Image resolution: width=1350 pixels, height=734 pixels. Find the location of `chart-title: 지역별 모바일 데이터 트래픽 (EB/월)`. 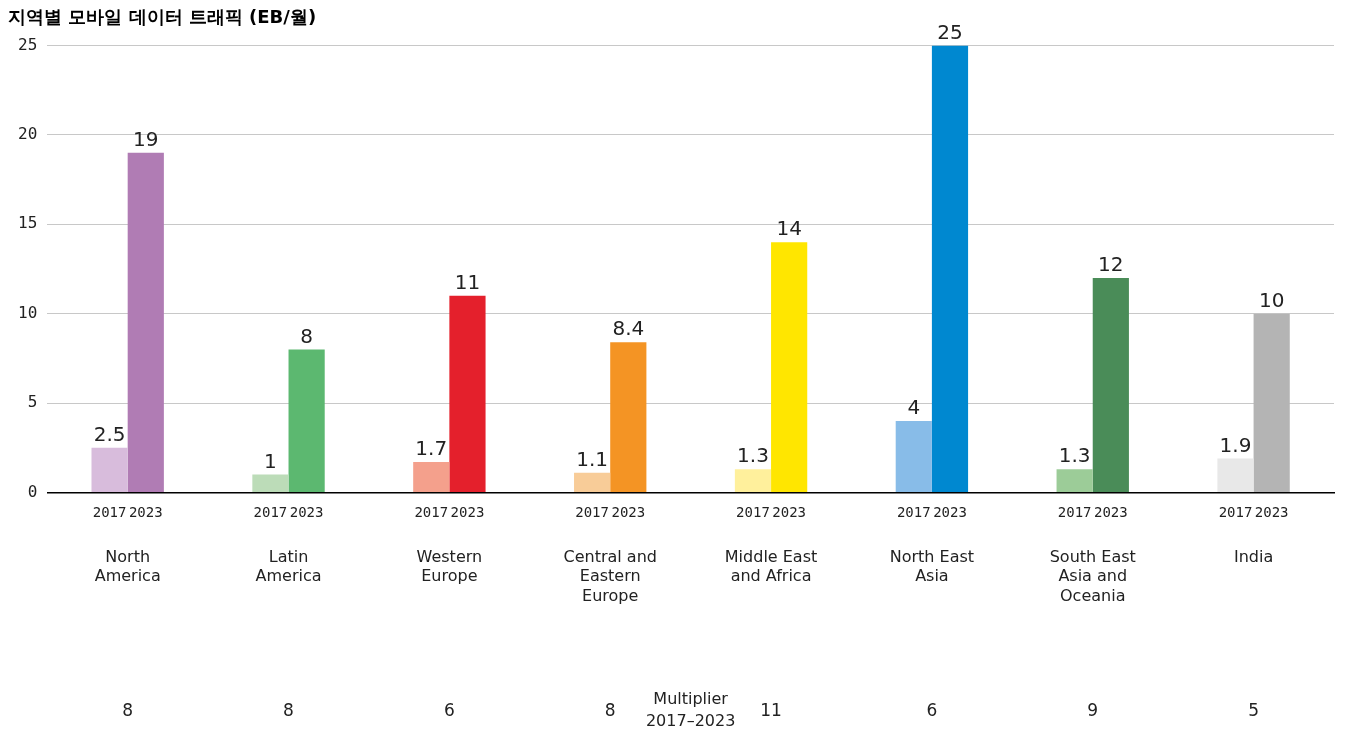

chart-title: 지역별 모바일 데이터 트래픽 (EB/월) is located at coordinates (162, 17).